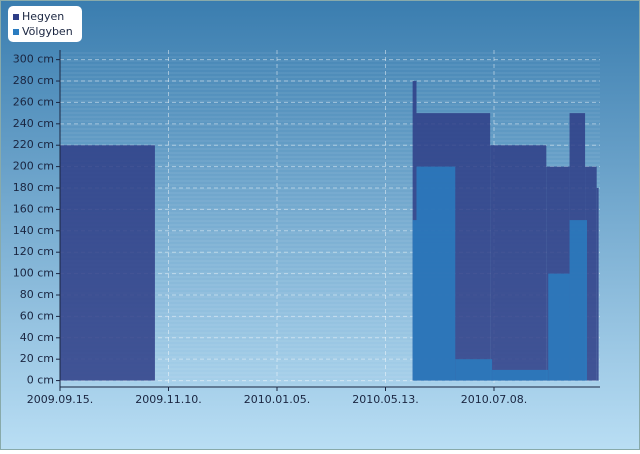  What do you see at coordinates (33, 101) in the screenshot?
I see `y-tick-label: 260 cm` at bounding box center [33, 101].